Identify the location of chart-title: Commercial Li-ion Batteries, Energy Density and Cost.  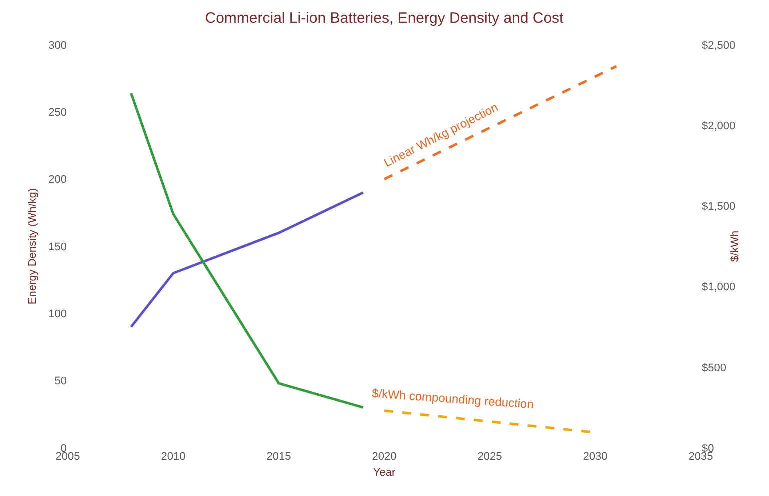
(385, 18).